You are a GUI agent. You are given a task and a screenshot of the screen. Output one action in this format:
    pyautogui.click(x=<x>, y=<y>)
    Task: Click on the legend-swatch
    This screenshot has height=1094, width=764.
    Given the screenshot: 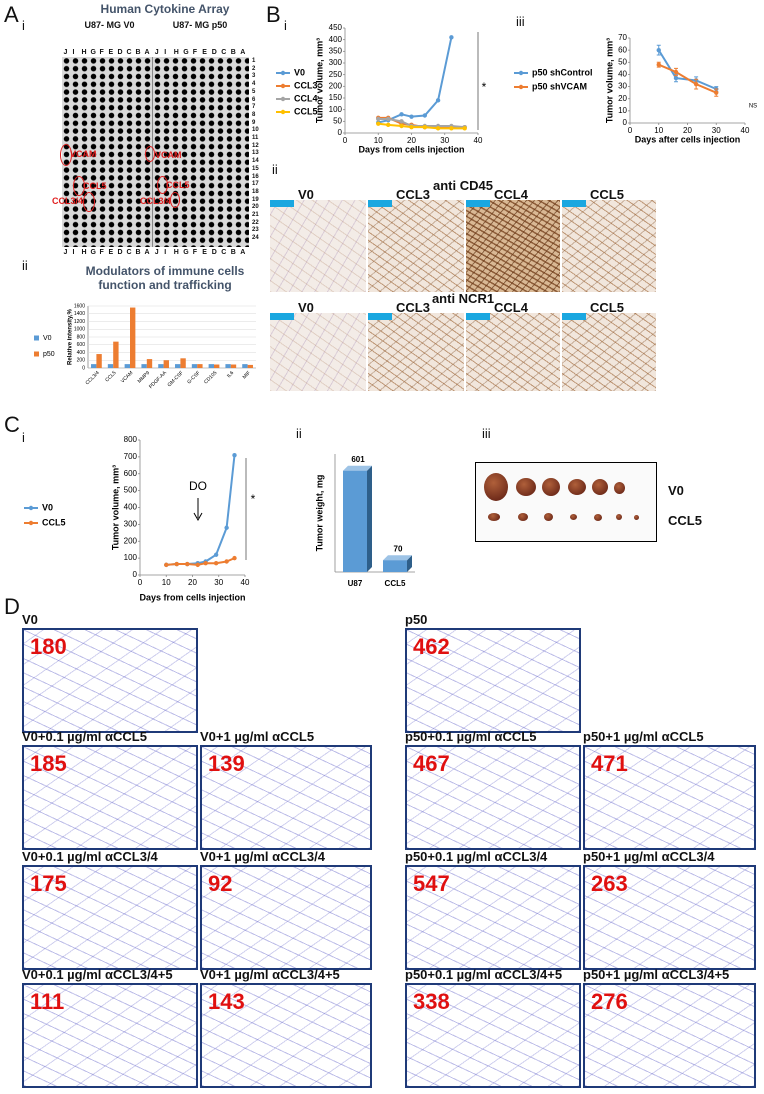 What is the action you would take?
    pyautogui.click(x=36, y=354)
    